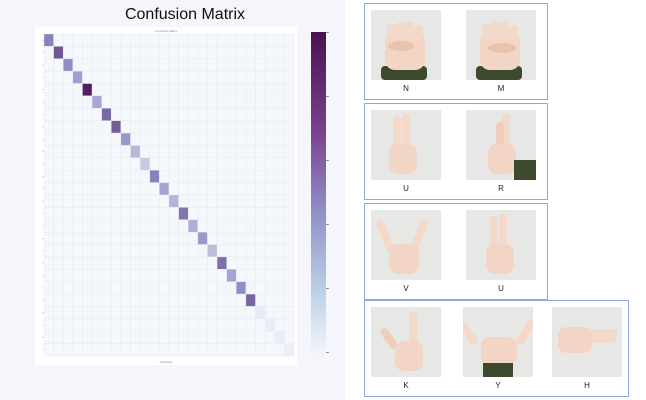 This screenshot has width=646, height=400. I want to click on letter-label-m: M, so click(501, 88).